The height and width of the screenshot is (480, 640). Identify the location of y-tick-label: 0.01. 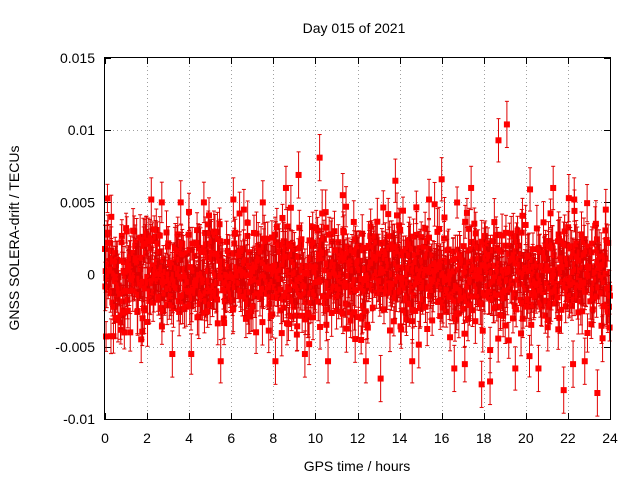
(81, 130).